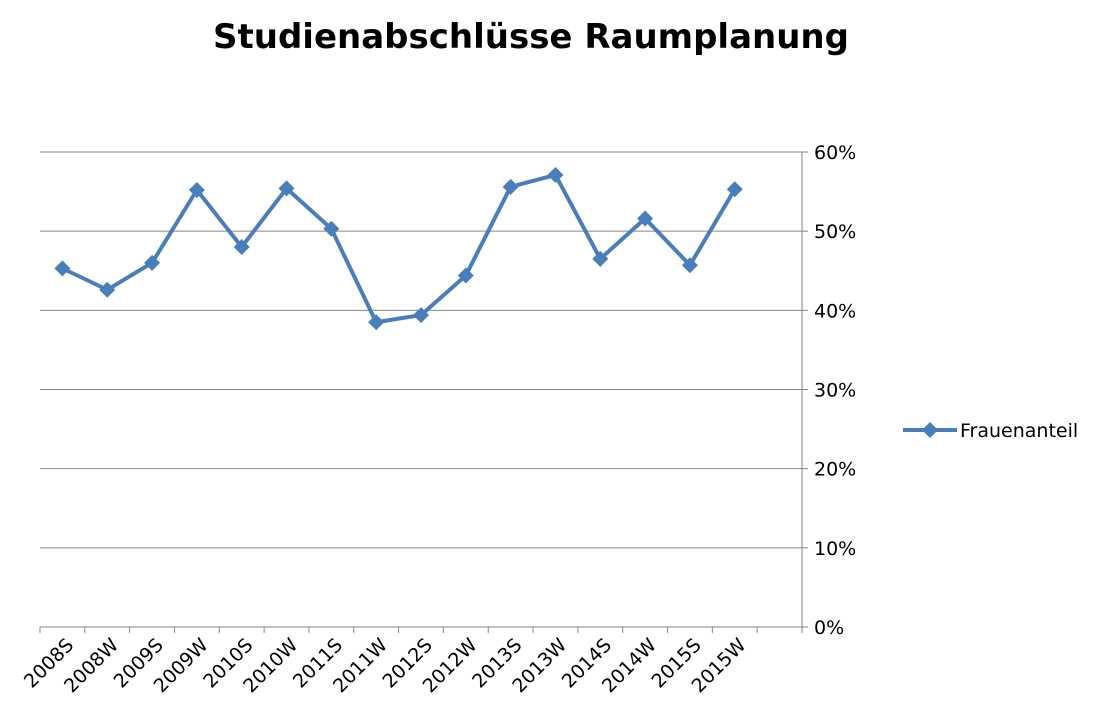  Describe the element at coordinates (835, 470) in the screenshot. I see `y-tick-label: 20%` at that location.